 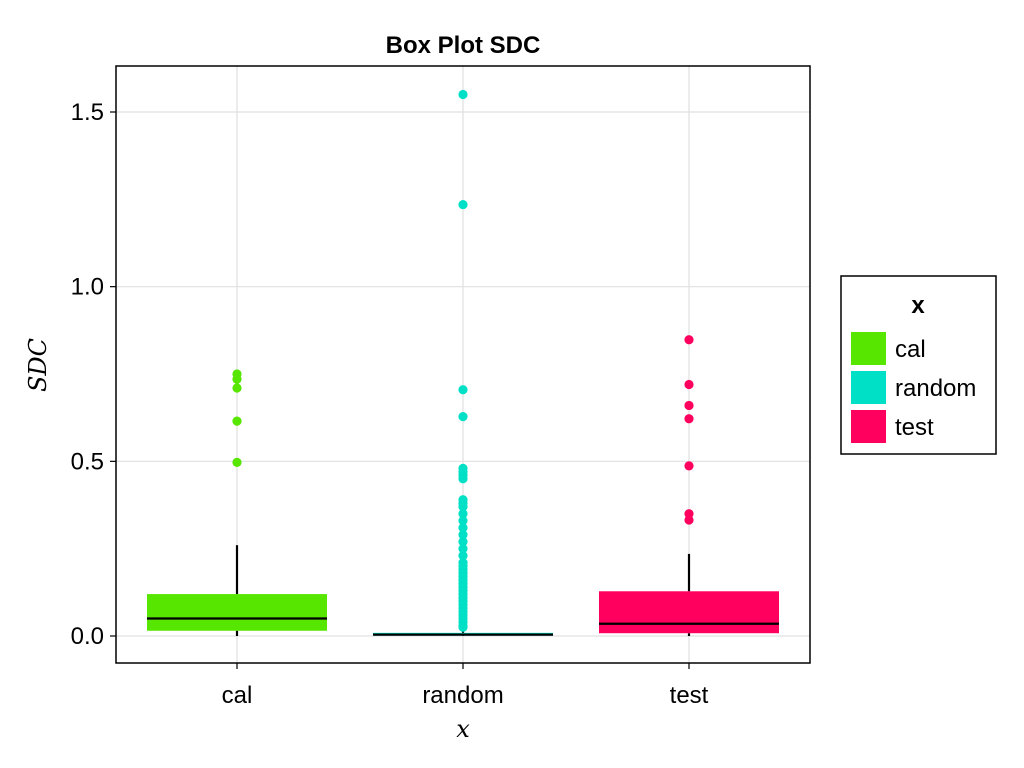 What do you see at coordinates (87, 461) in the screenshot?
I see `y-tick-label: 0.5` at bounding box center [87, 461].